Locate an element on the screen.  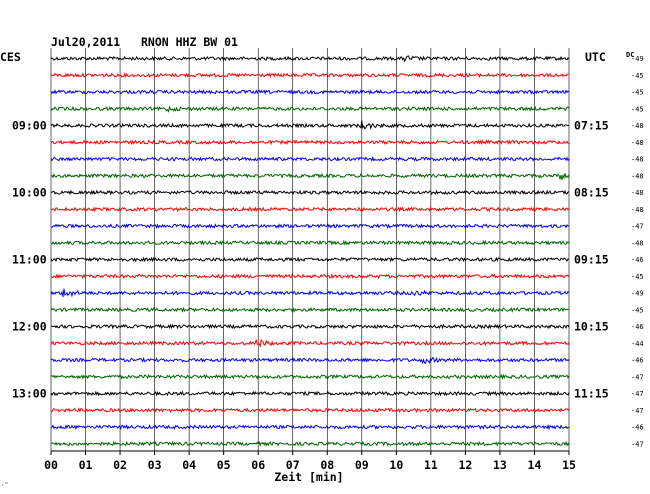
x-tick-label: 04 is located at coordinates (189, 465).